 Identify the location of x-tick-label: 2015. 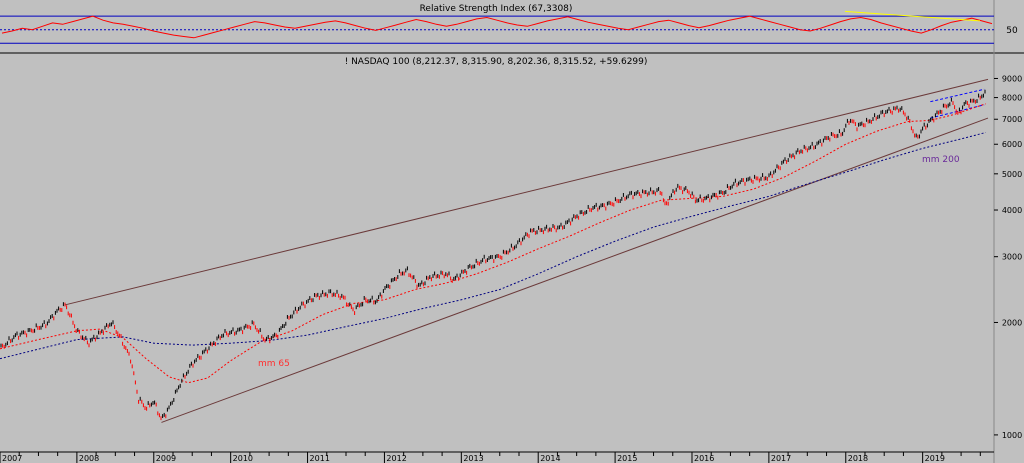
(627, 458).